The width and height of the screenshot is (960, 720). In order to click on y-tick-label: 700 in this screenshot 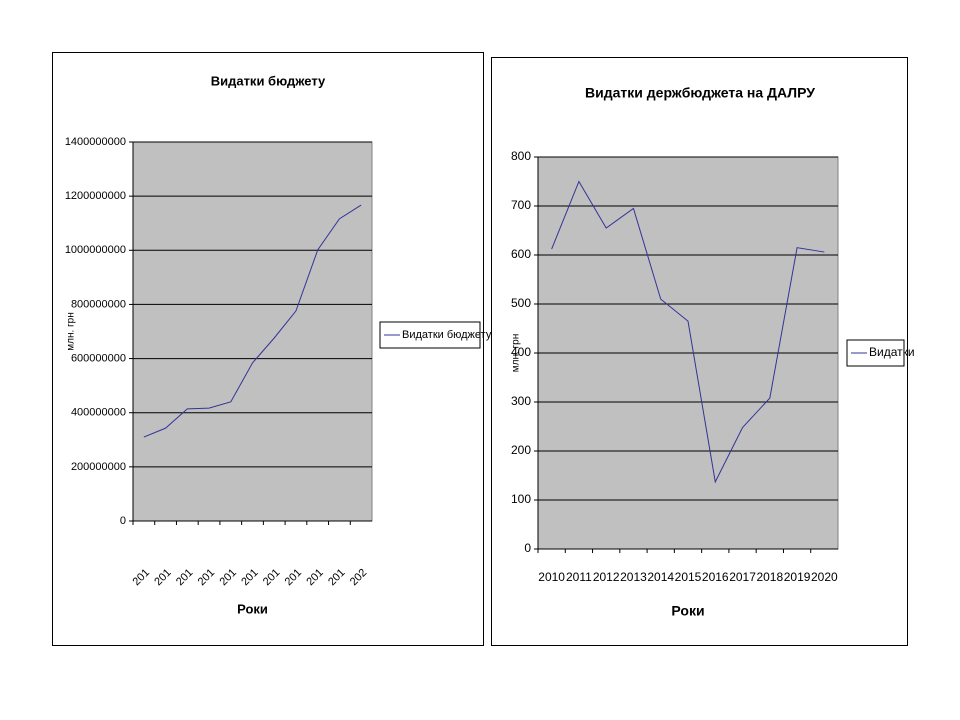, I will do `click(521, 205)`.